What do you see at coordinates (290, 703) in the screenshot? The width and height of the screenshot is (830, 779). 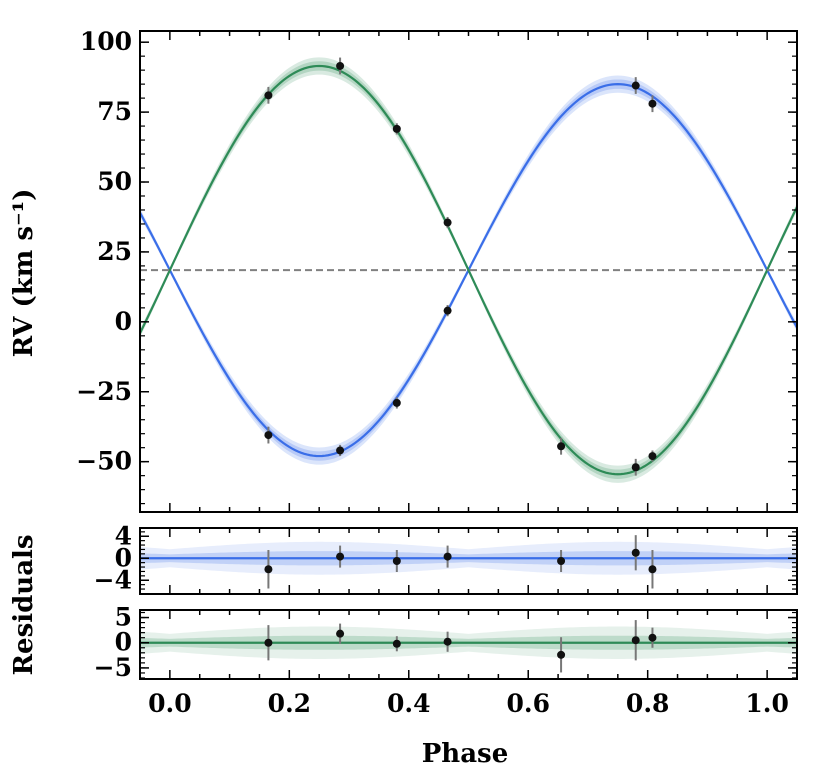 I see `x-tick-label: 0.2` at bounding box center [290, 703].